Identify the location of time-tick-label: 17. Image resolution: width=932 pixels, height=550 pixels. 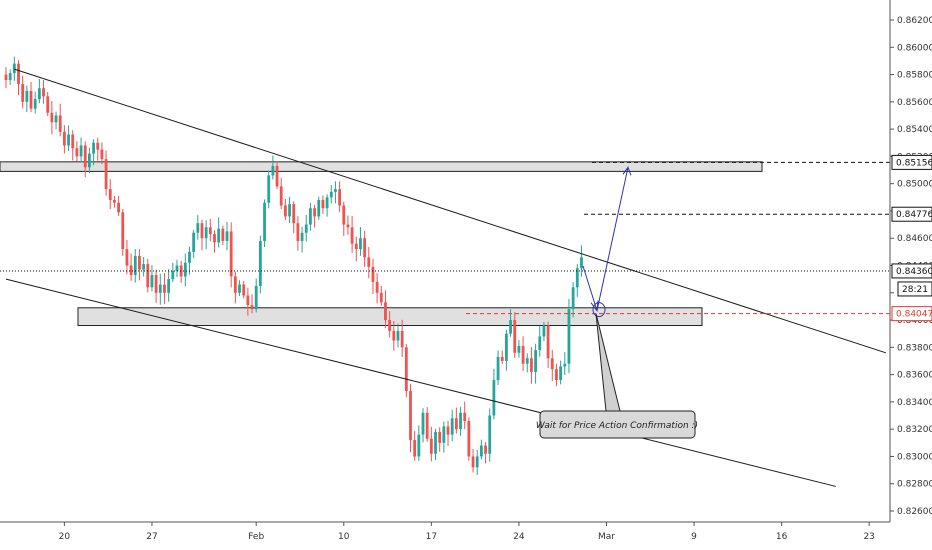
(431, 537).